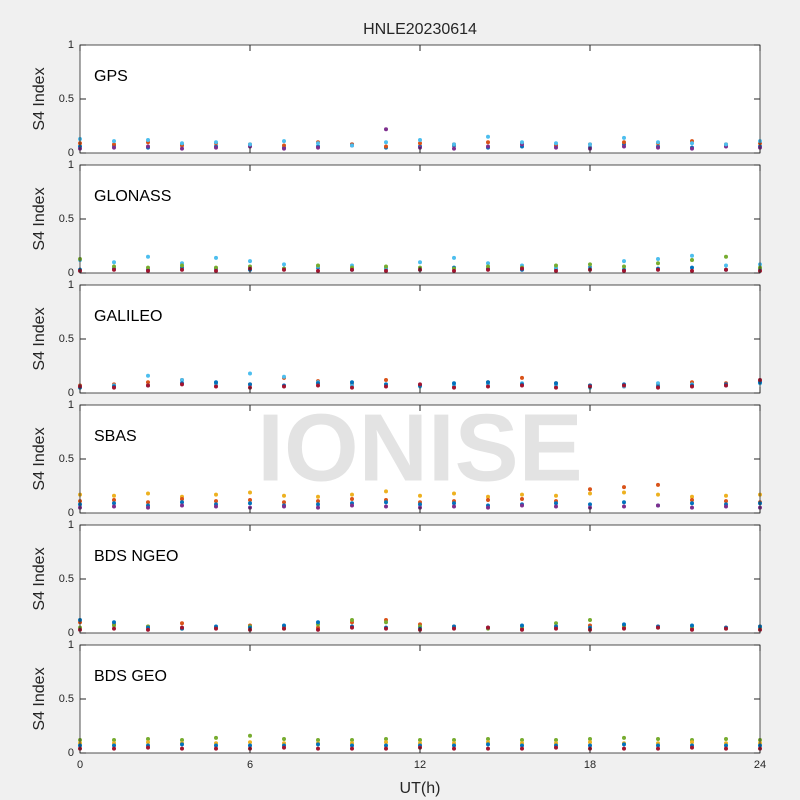 Image resolution: width=800 pixels, height=800 pixels. Describe the element at coordinates (420, 765) in the screenshot. I see `x-tick-label: 12` at that location.